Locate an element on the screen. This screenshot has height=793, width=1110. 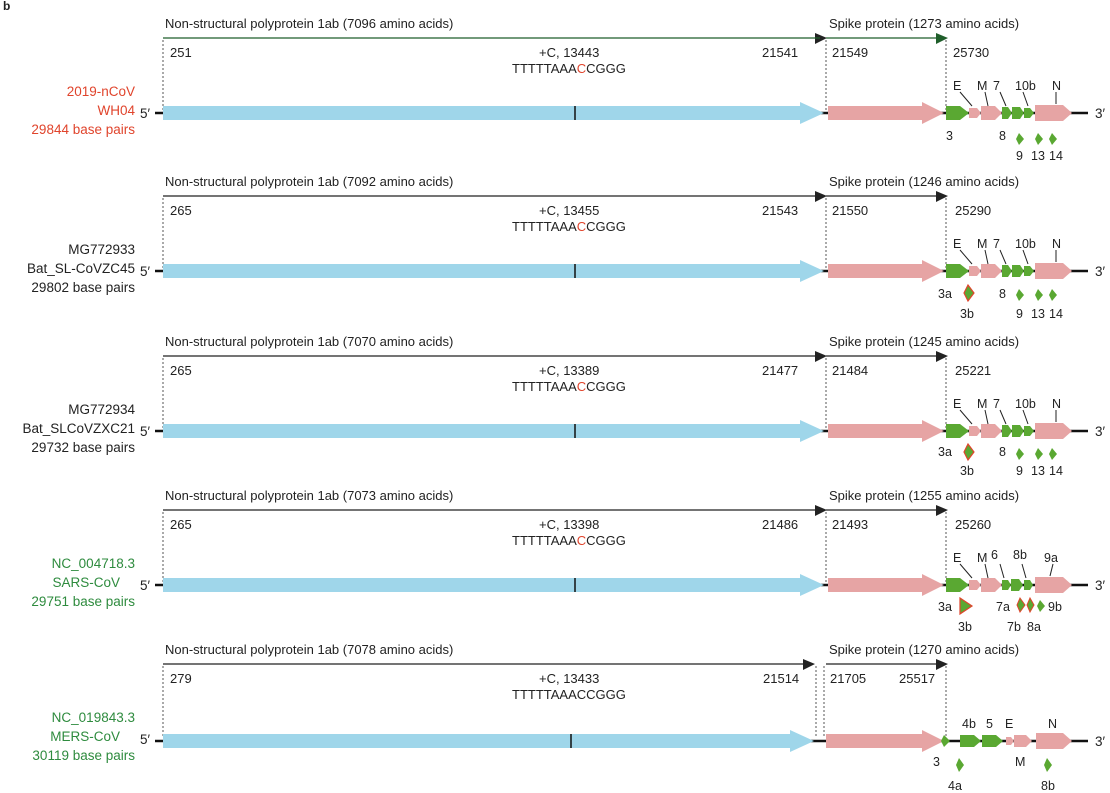
gene-7b-arrow is located at coordinates (1021, 605).